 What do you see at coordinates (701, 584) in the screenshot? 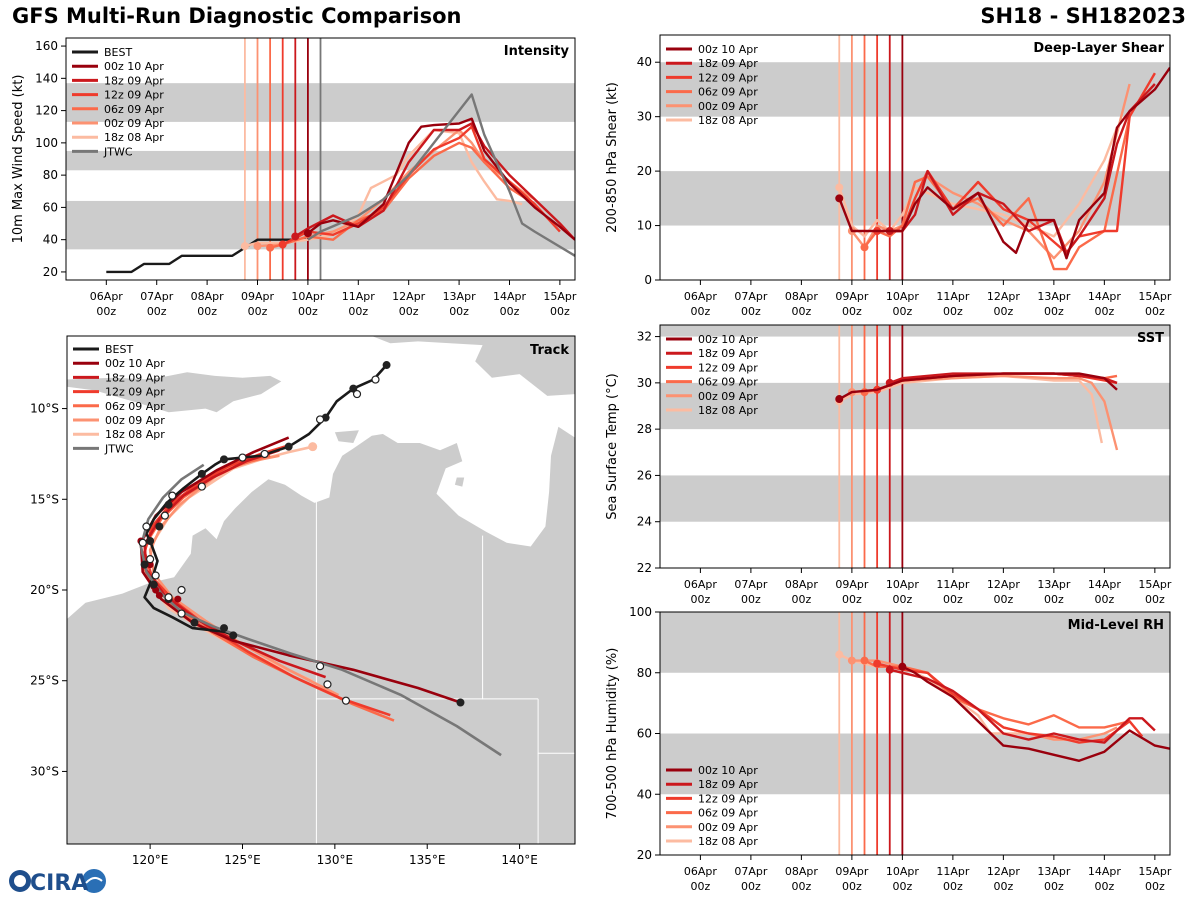
I see `sst-xtick-label-0: 06Apr` at bounding box center [701, 584].